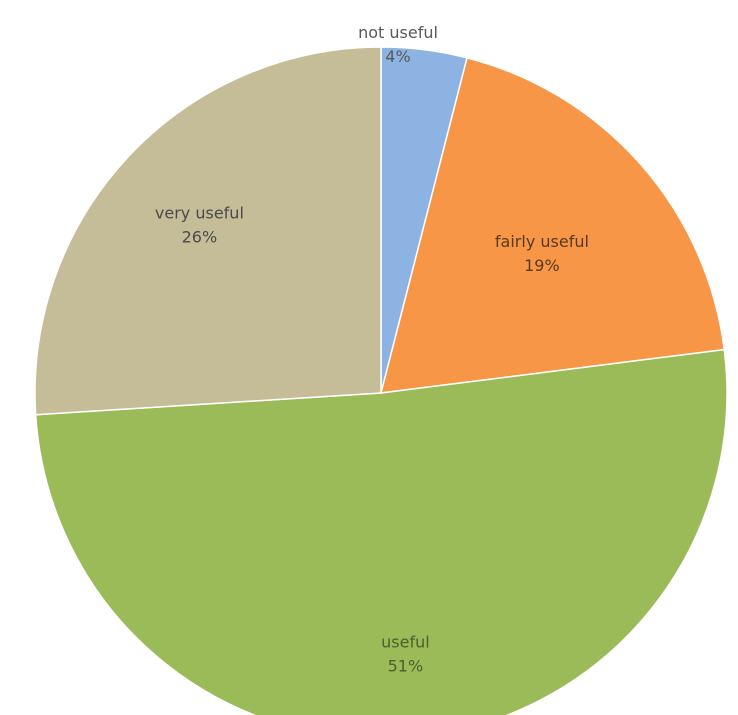 Image resolution: width=738 pixels, height=715 pixels. Describe the element at coordinates (199, 212) in the screenshot. I see `slice-category-label: very useful` at that location.